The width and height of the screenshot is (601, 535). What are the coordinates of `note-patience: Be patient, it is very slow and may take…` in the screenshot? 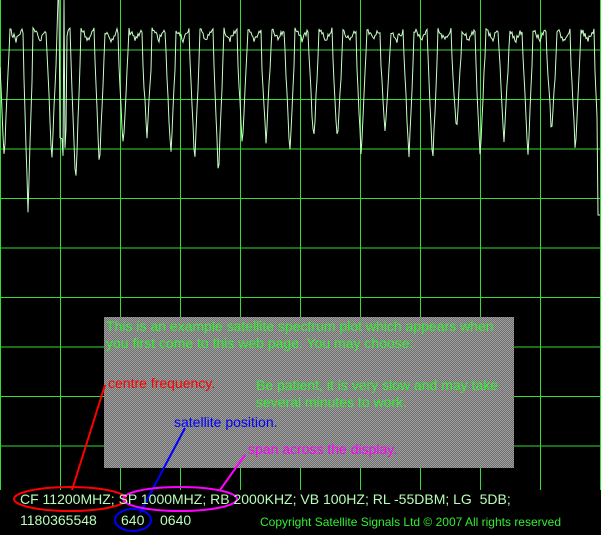 It's located at (377, 393).